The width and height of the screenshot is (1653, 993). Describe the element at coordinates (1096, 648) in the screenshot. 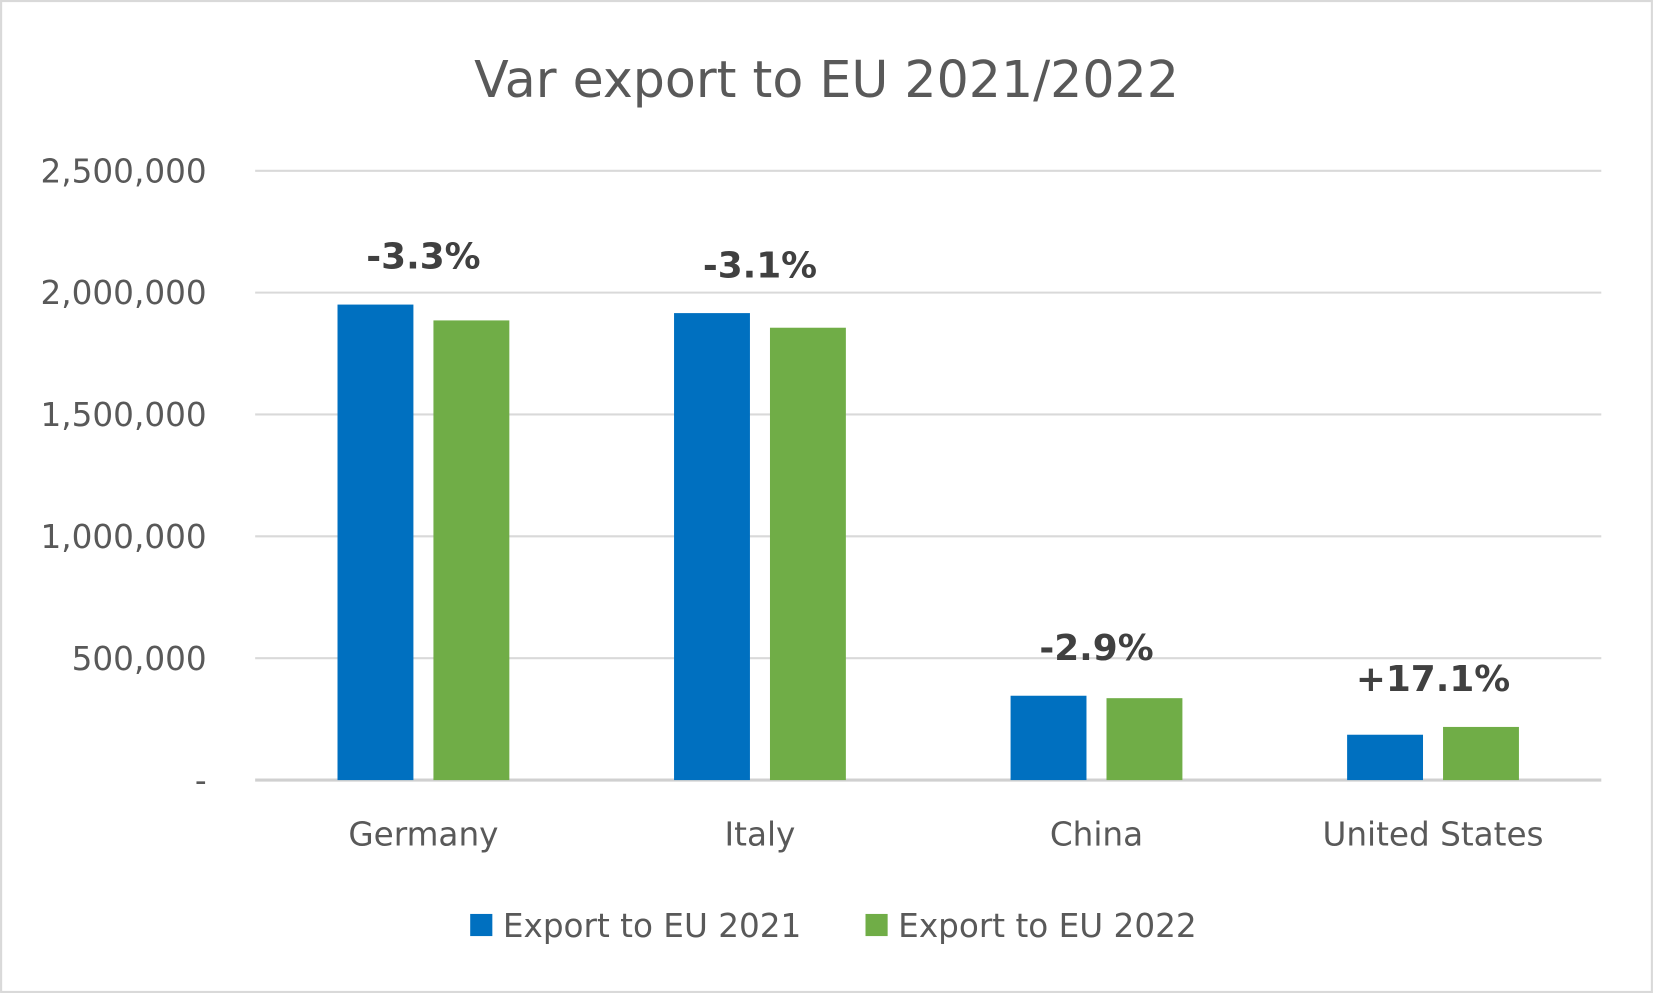

I see `annotation-label: -2.9%` at that location.